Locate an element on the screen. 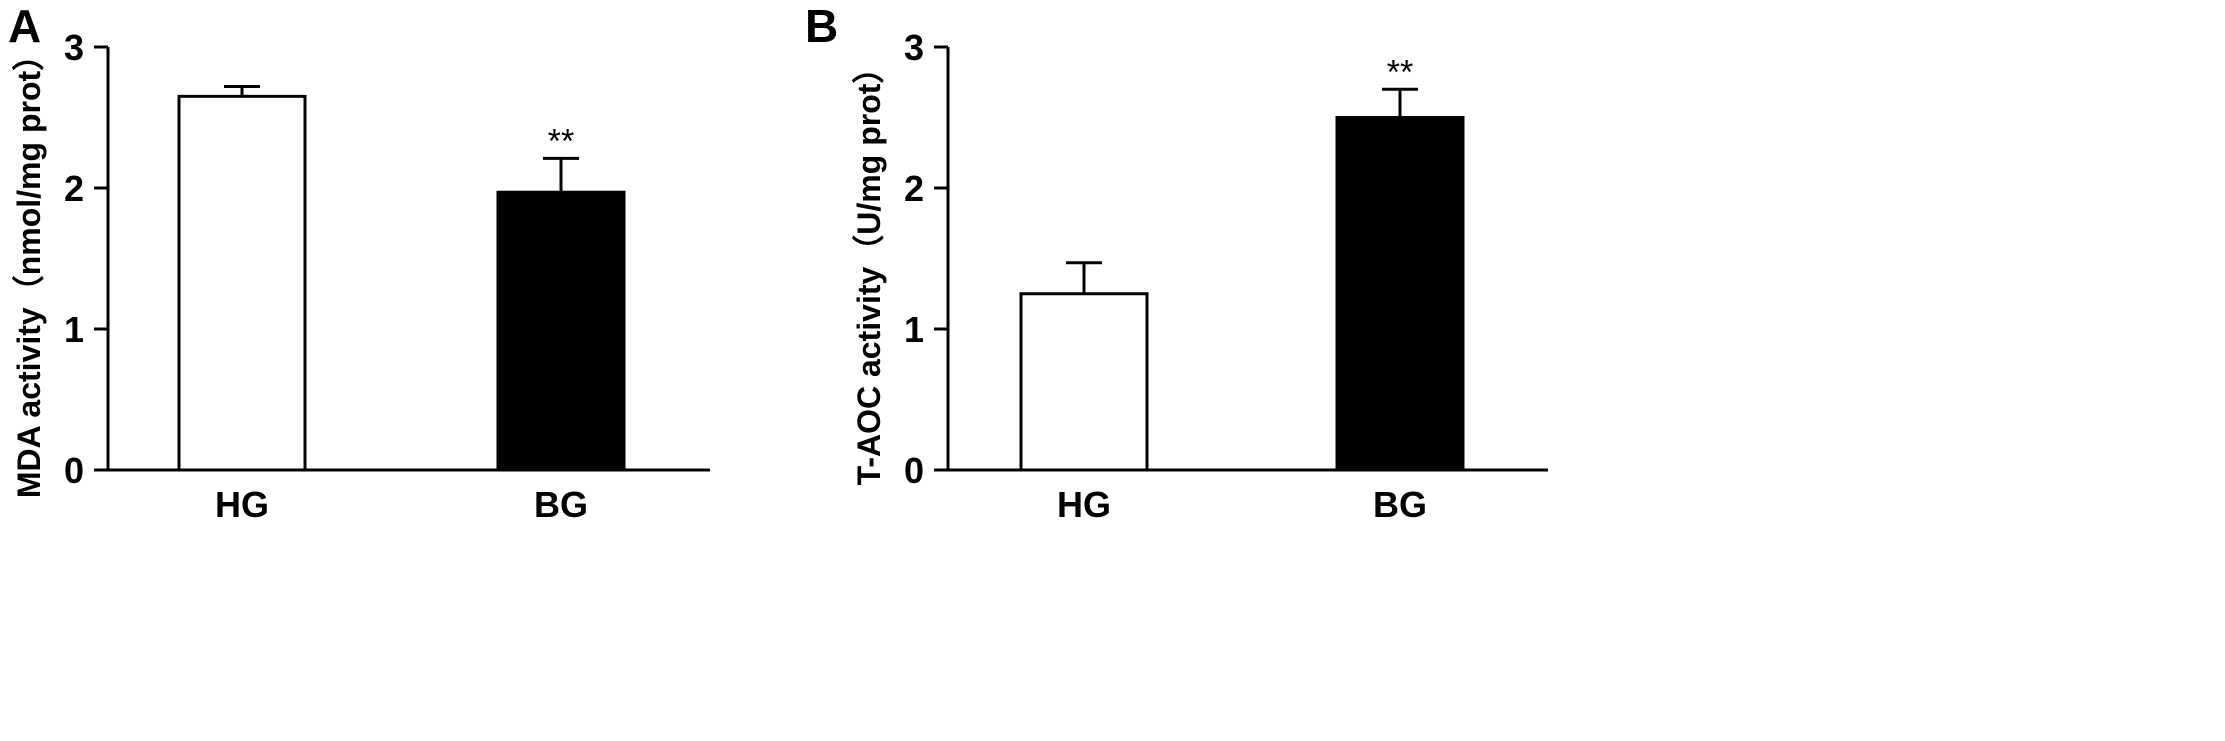  y-axis-title: MDA activity（nmol/mg prot） is located at coordinates (29, 268).